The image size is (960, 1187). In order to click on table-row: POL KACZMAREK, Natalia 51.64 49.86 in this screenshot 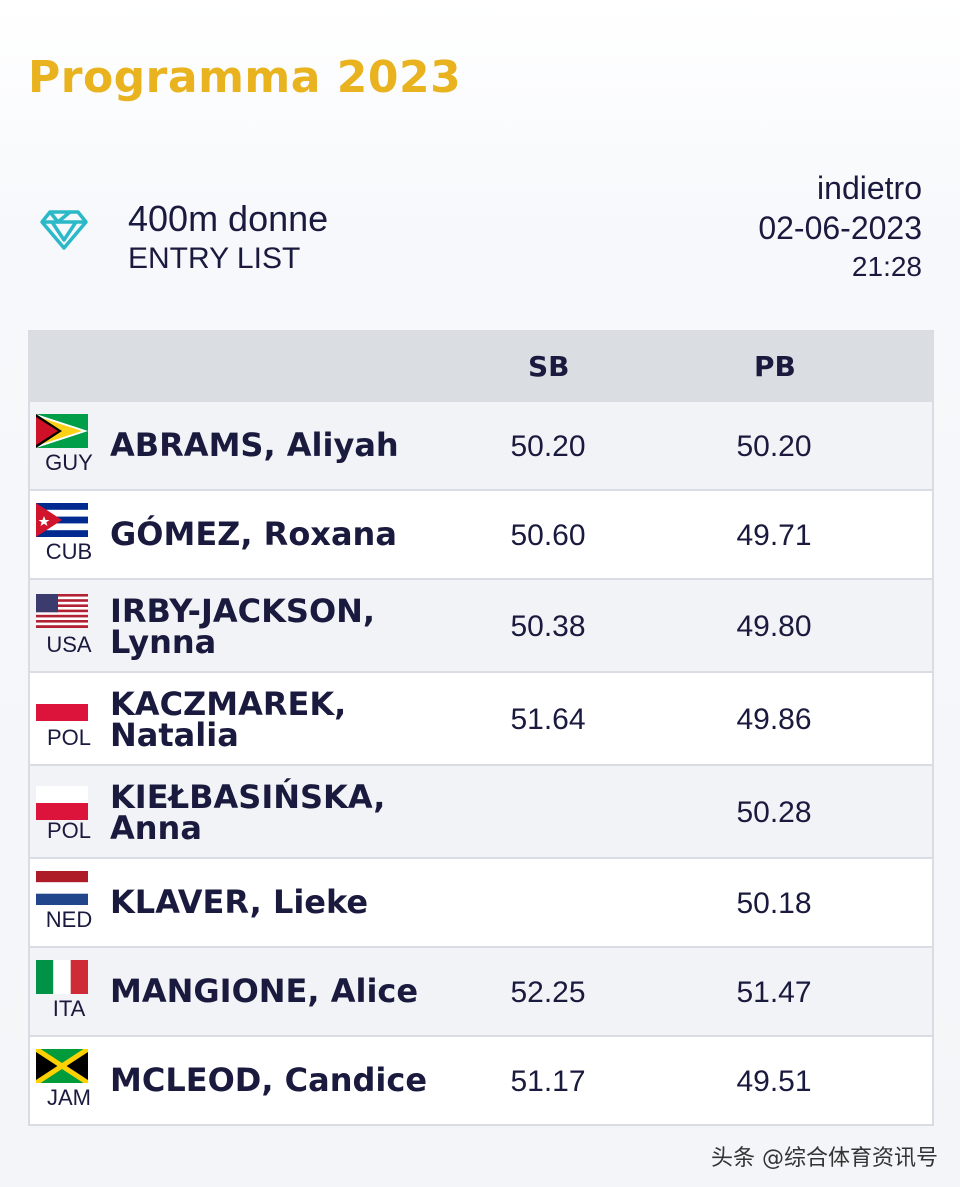, I will do `click(481, 717)`.